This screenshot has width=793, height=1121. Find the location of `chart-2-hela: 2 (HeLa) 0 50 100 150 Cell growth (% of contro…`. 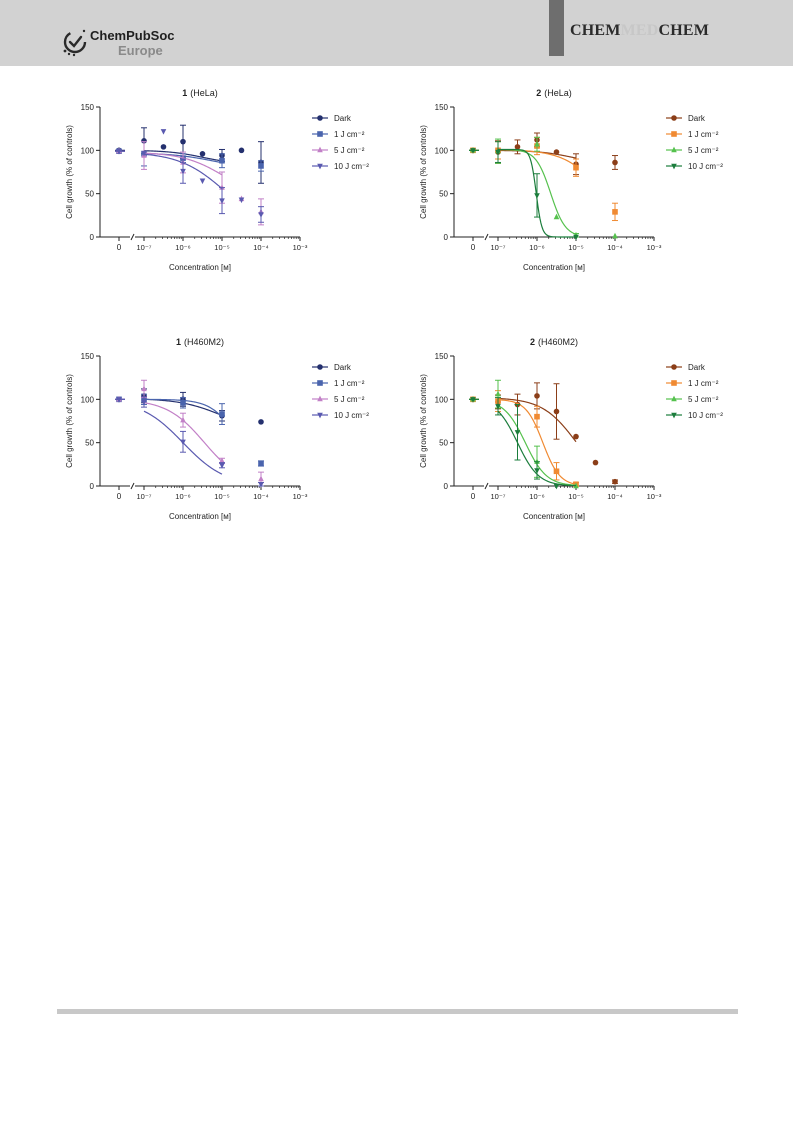

chart-2-hela: 2 (HeLa) 0 50 100 150 Cell growth (% of contro… is located at coordinates (571, 180).